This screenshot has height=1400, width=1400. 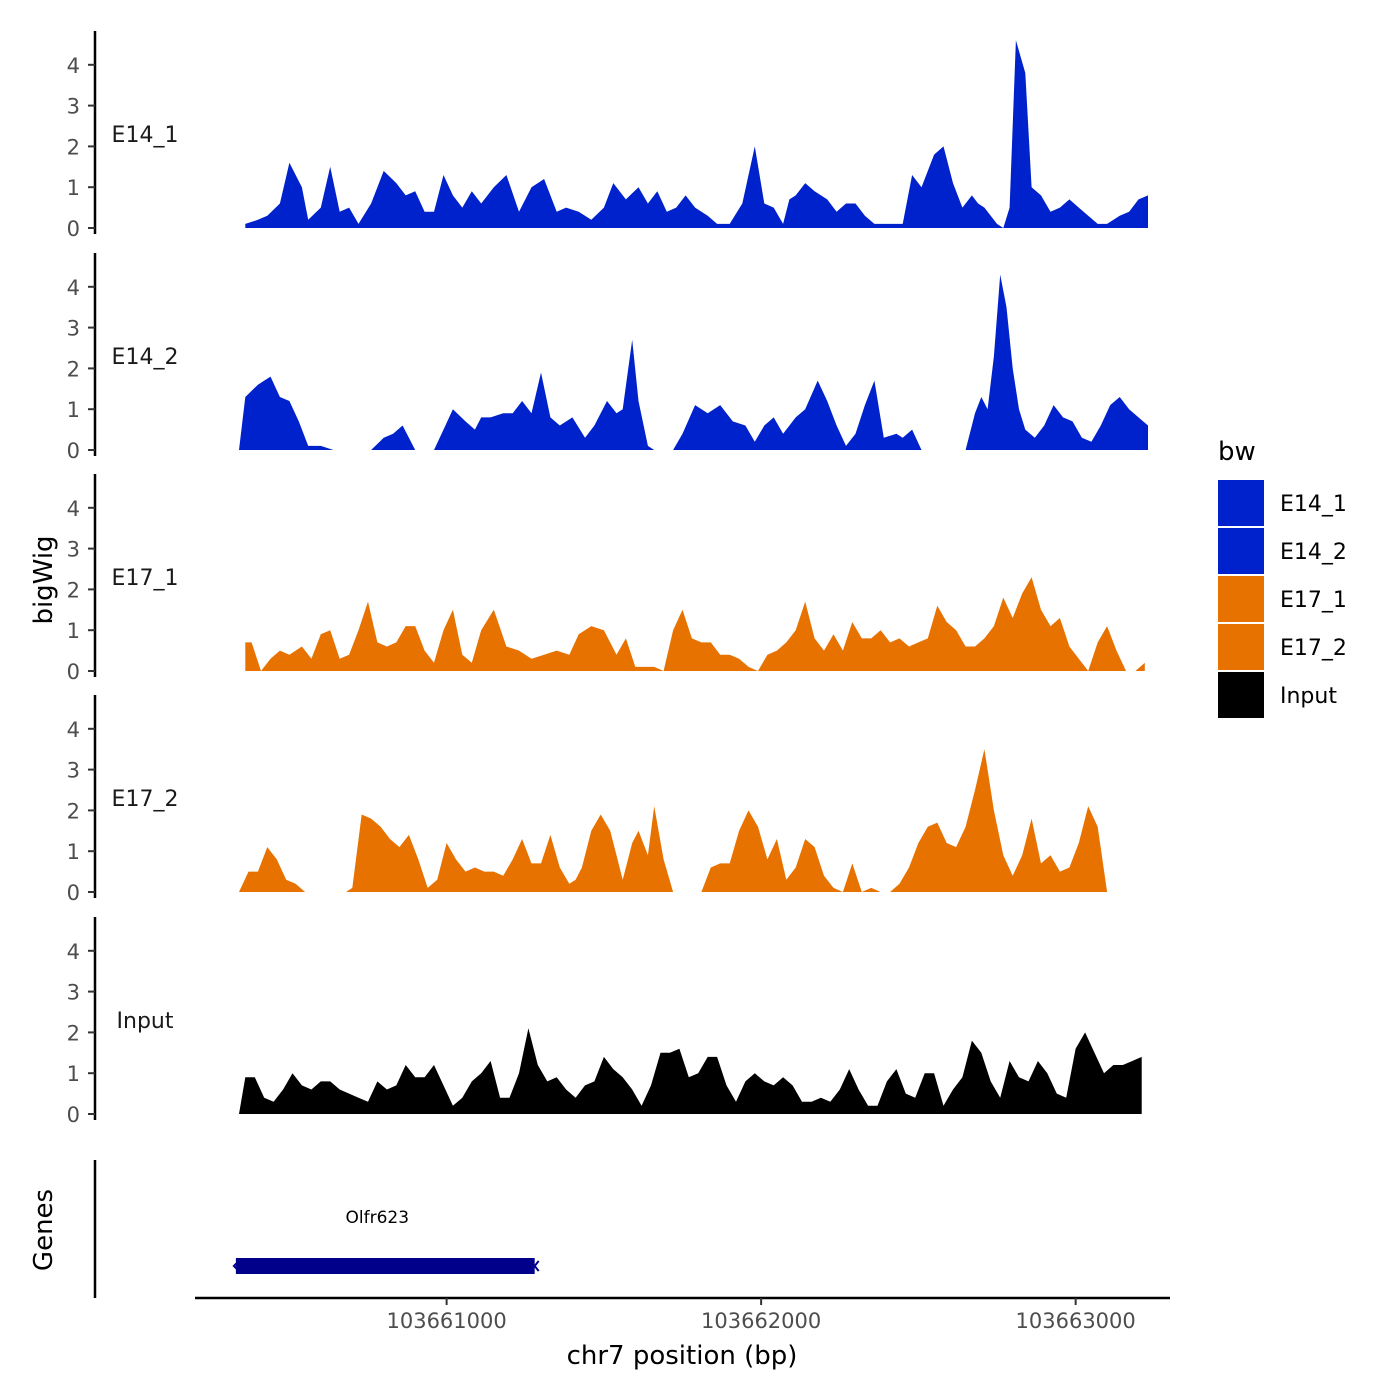 I want to click on legend-label: E17_1, so click(x=1313, y=600).